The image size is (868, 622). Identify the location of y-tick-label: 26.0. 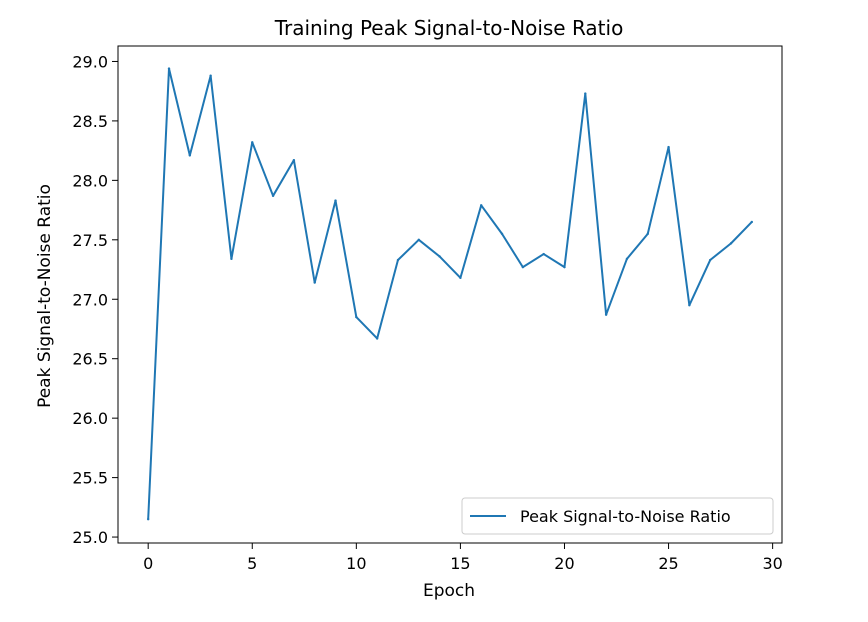
(90, 418).